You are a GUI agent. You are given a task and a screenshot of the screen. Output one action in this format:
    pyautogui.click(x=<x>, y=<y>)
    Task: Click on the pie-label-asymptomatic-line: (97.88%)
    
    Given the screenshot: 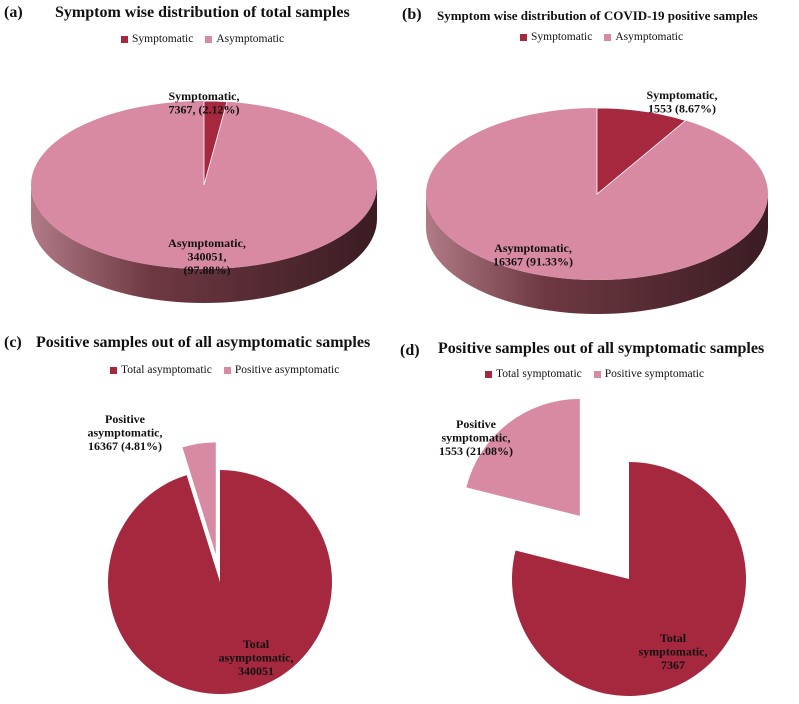 What is the action you would take?
    pyautogui.click(x=207, y=270)
    